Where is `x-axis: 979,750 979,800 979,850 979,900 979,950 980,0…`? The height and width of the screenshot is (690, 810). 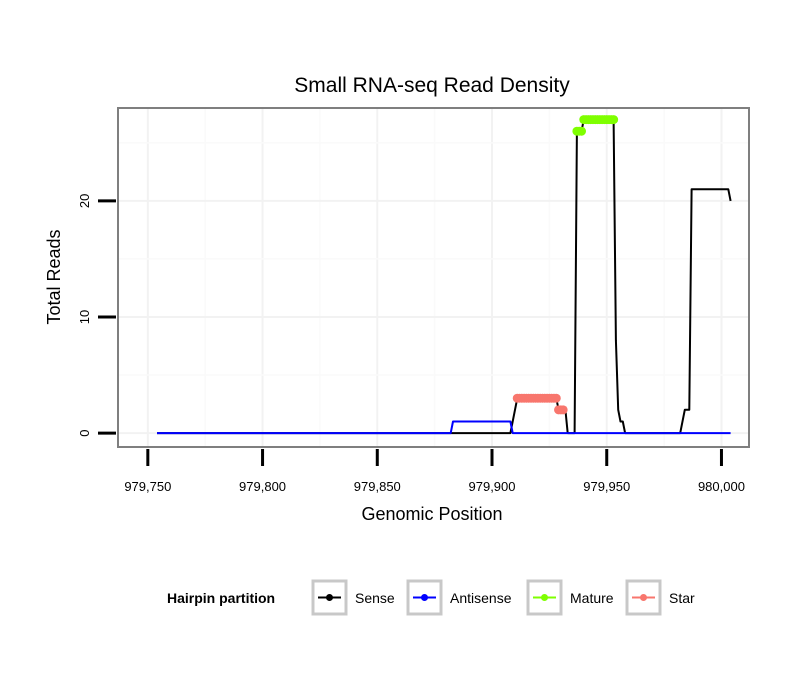
x-axis: 979,750 979,800 979,850 979,900 979,950 980,0… is located at coordinates (434, 471).